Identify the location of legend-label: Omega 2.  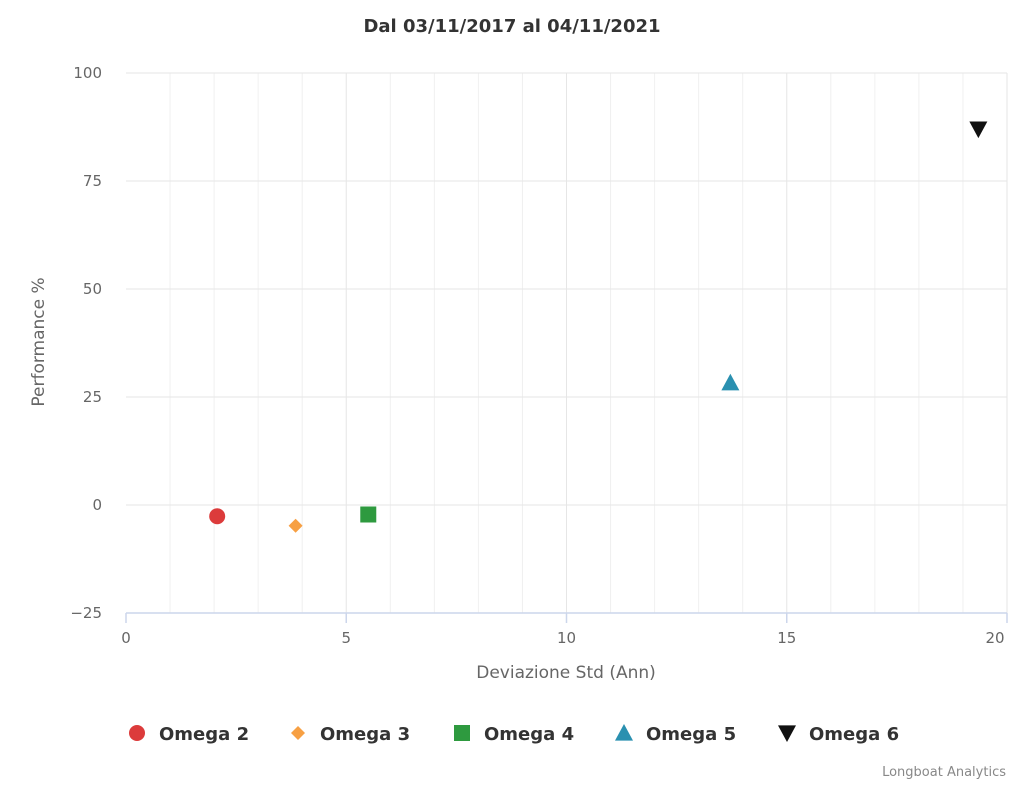
(204, 734).